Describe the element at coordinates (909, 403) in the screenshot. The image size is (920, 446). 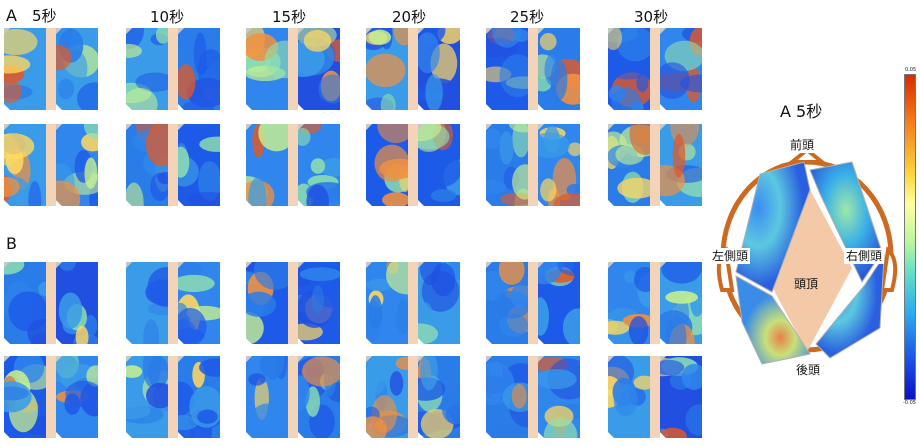
I see `colorbar-bottom-label: -0.05` at that location.